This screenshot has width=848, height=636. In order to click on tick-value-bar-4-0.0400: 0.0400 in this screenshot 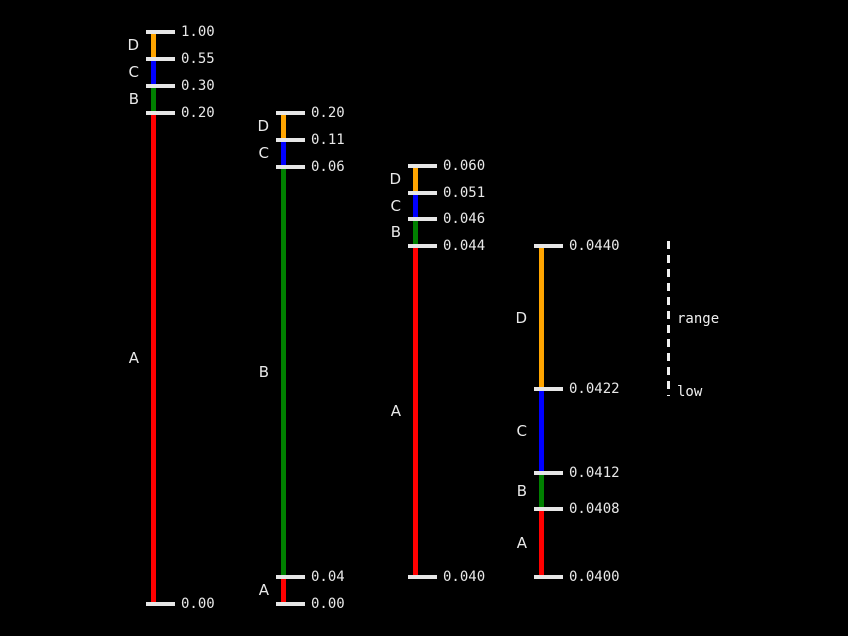, I will do `click(594, 576)`.